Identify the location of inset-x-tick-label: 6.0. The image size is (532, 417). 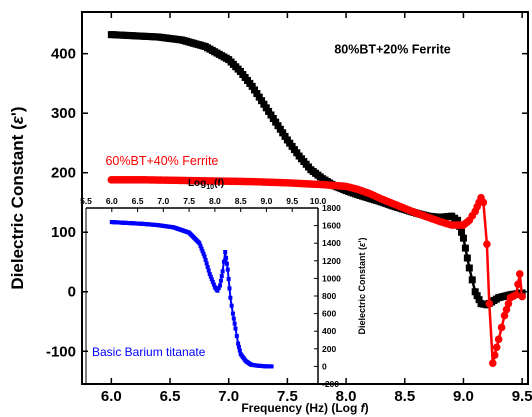
(112, 201).